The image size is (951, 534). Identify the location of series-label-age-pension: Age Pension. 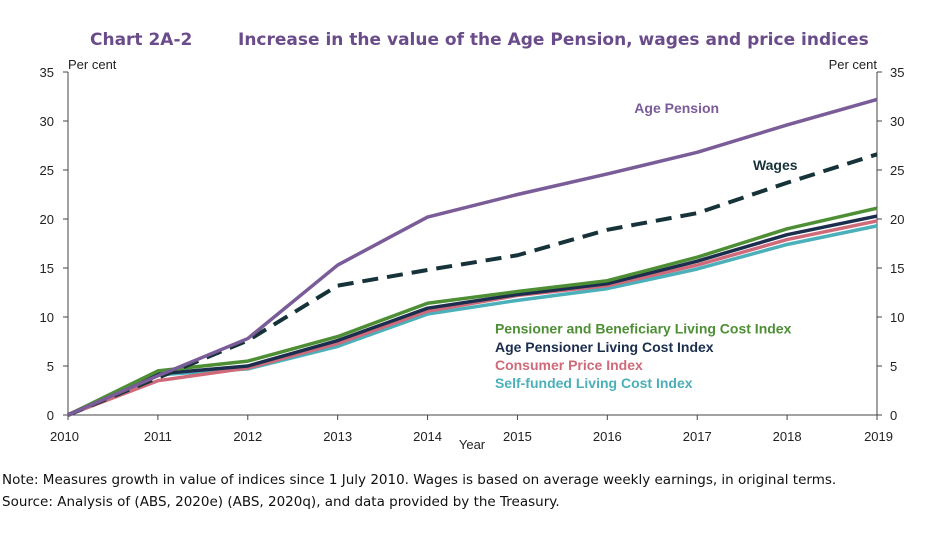
(676, 108).